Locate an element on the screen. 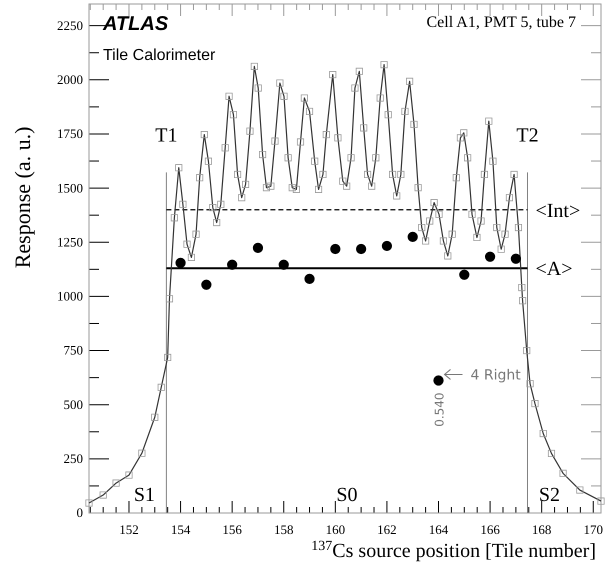 This screenshot has width=606, height=563. annotation: 0.540 is located at coordinates (439, 409).